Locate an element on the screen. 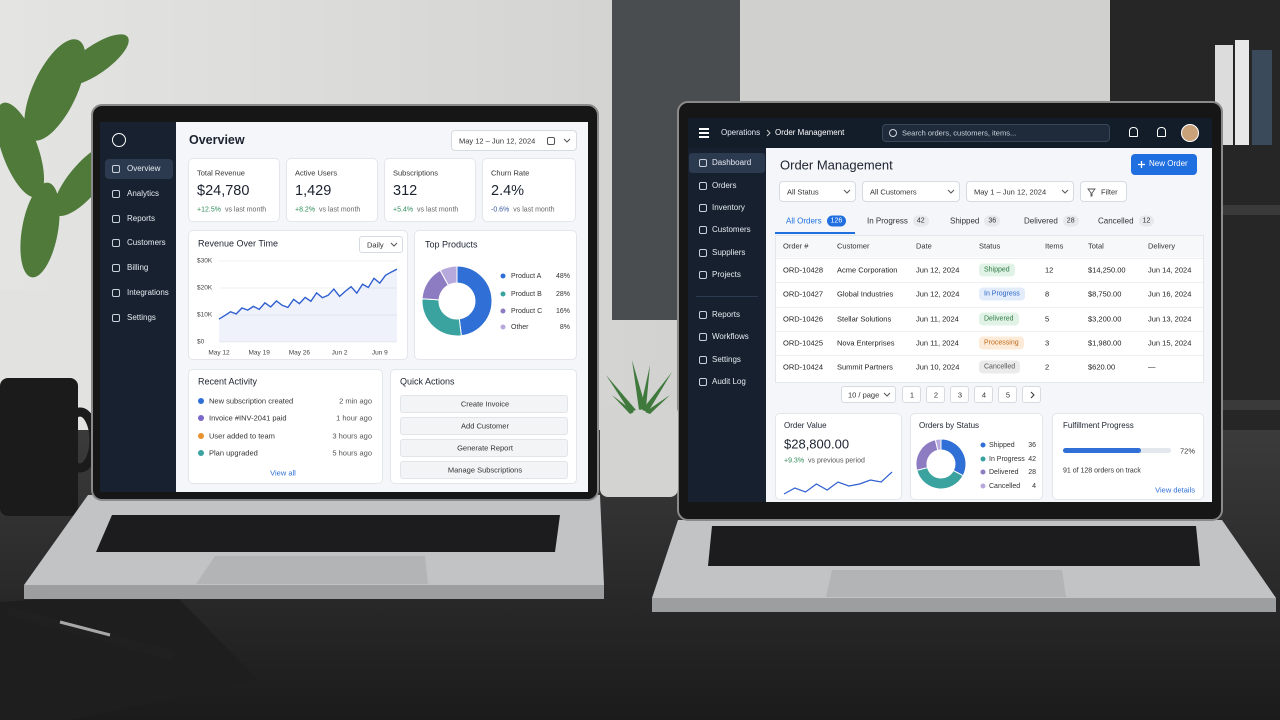 The image size is (1280, 720). status-pill: Cancelled is located at coordinates (1000, 367).